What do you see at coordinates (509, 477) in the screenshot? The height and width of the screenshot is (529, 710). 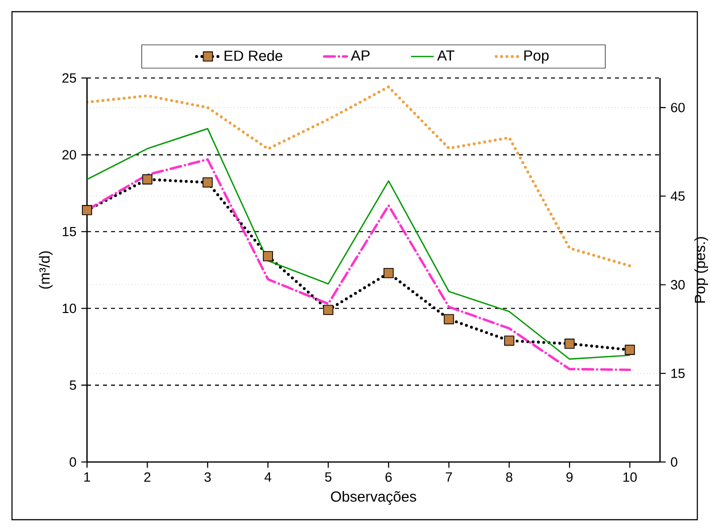 I see `x-tick-label: 8` at bounding box center [509, 477].